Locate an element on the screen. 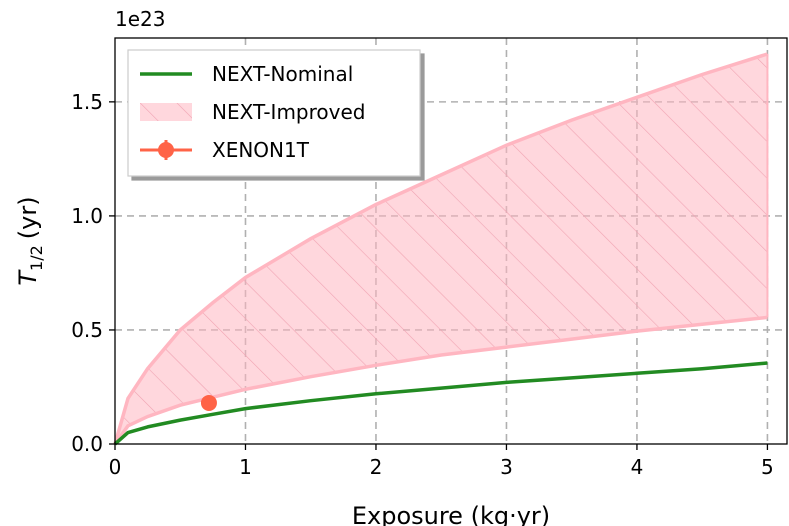 Image resolution: width=789 pixels, height=526 pixels. legend-handle-next-improved-hatch is located at coordinates (166, 112).